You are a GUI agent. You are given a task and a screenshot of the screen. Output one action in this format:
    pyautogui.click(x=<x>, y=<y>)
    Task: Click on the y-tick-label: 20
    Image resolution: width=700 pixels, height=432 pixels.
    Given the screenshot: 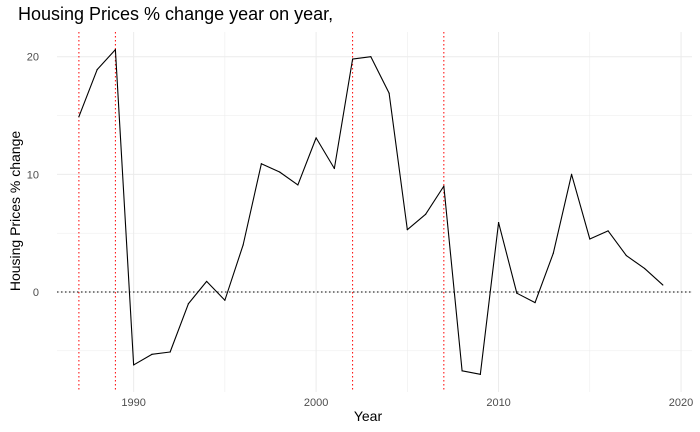 What is the action you would take?
    pyautogui.click(x=33, y=58)
    